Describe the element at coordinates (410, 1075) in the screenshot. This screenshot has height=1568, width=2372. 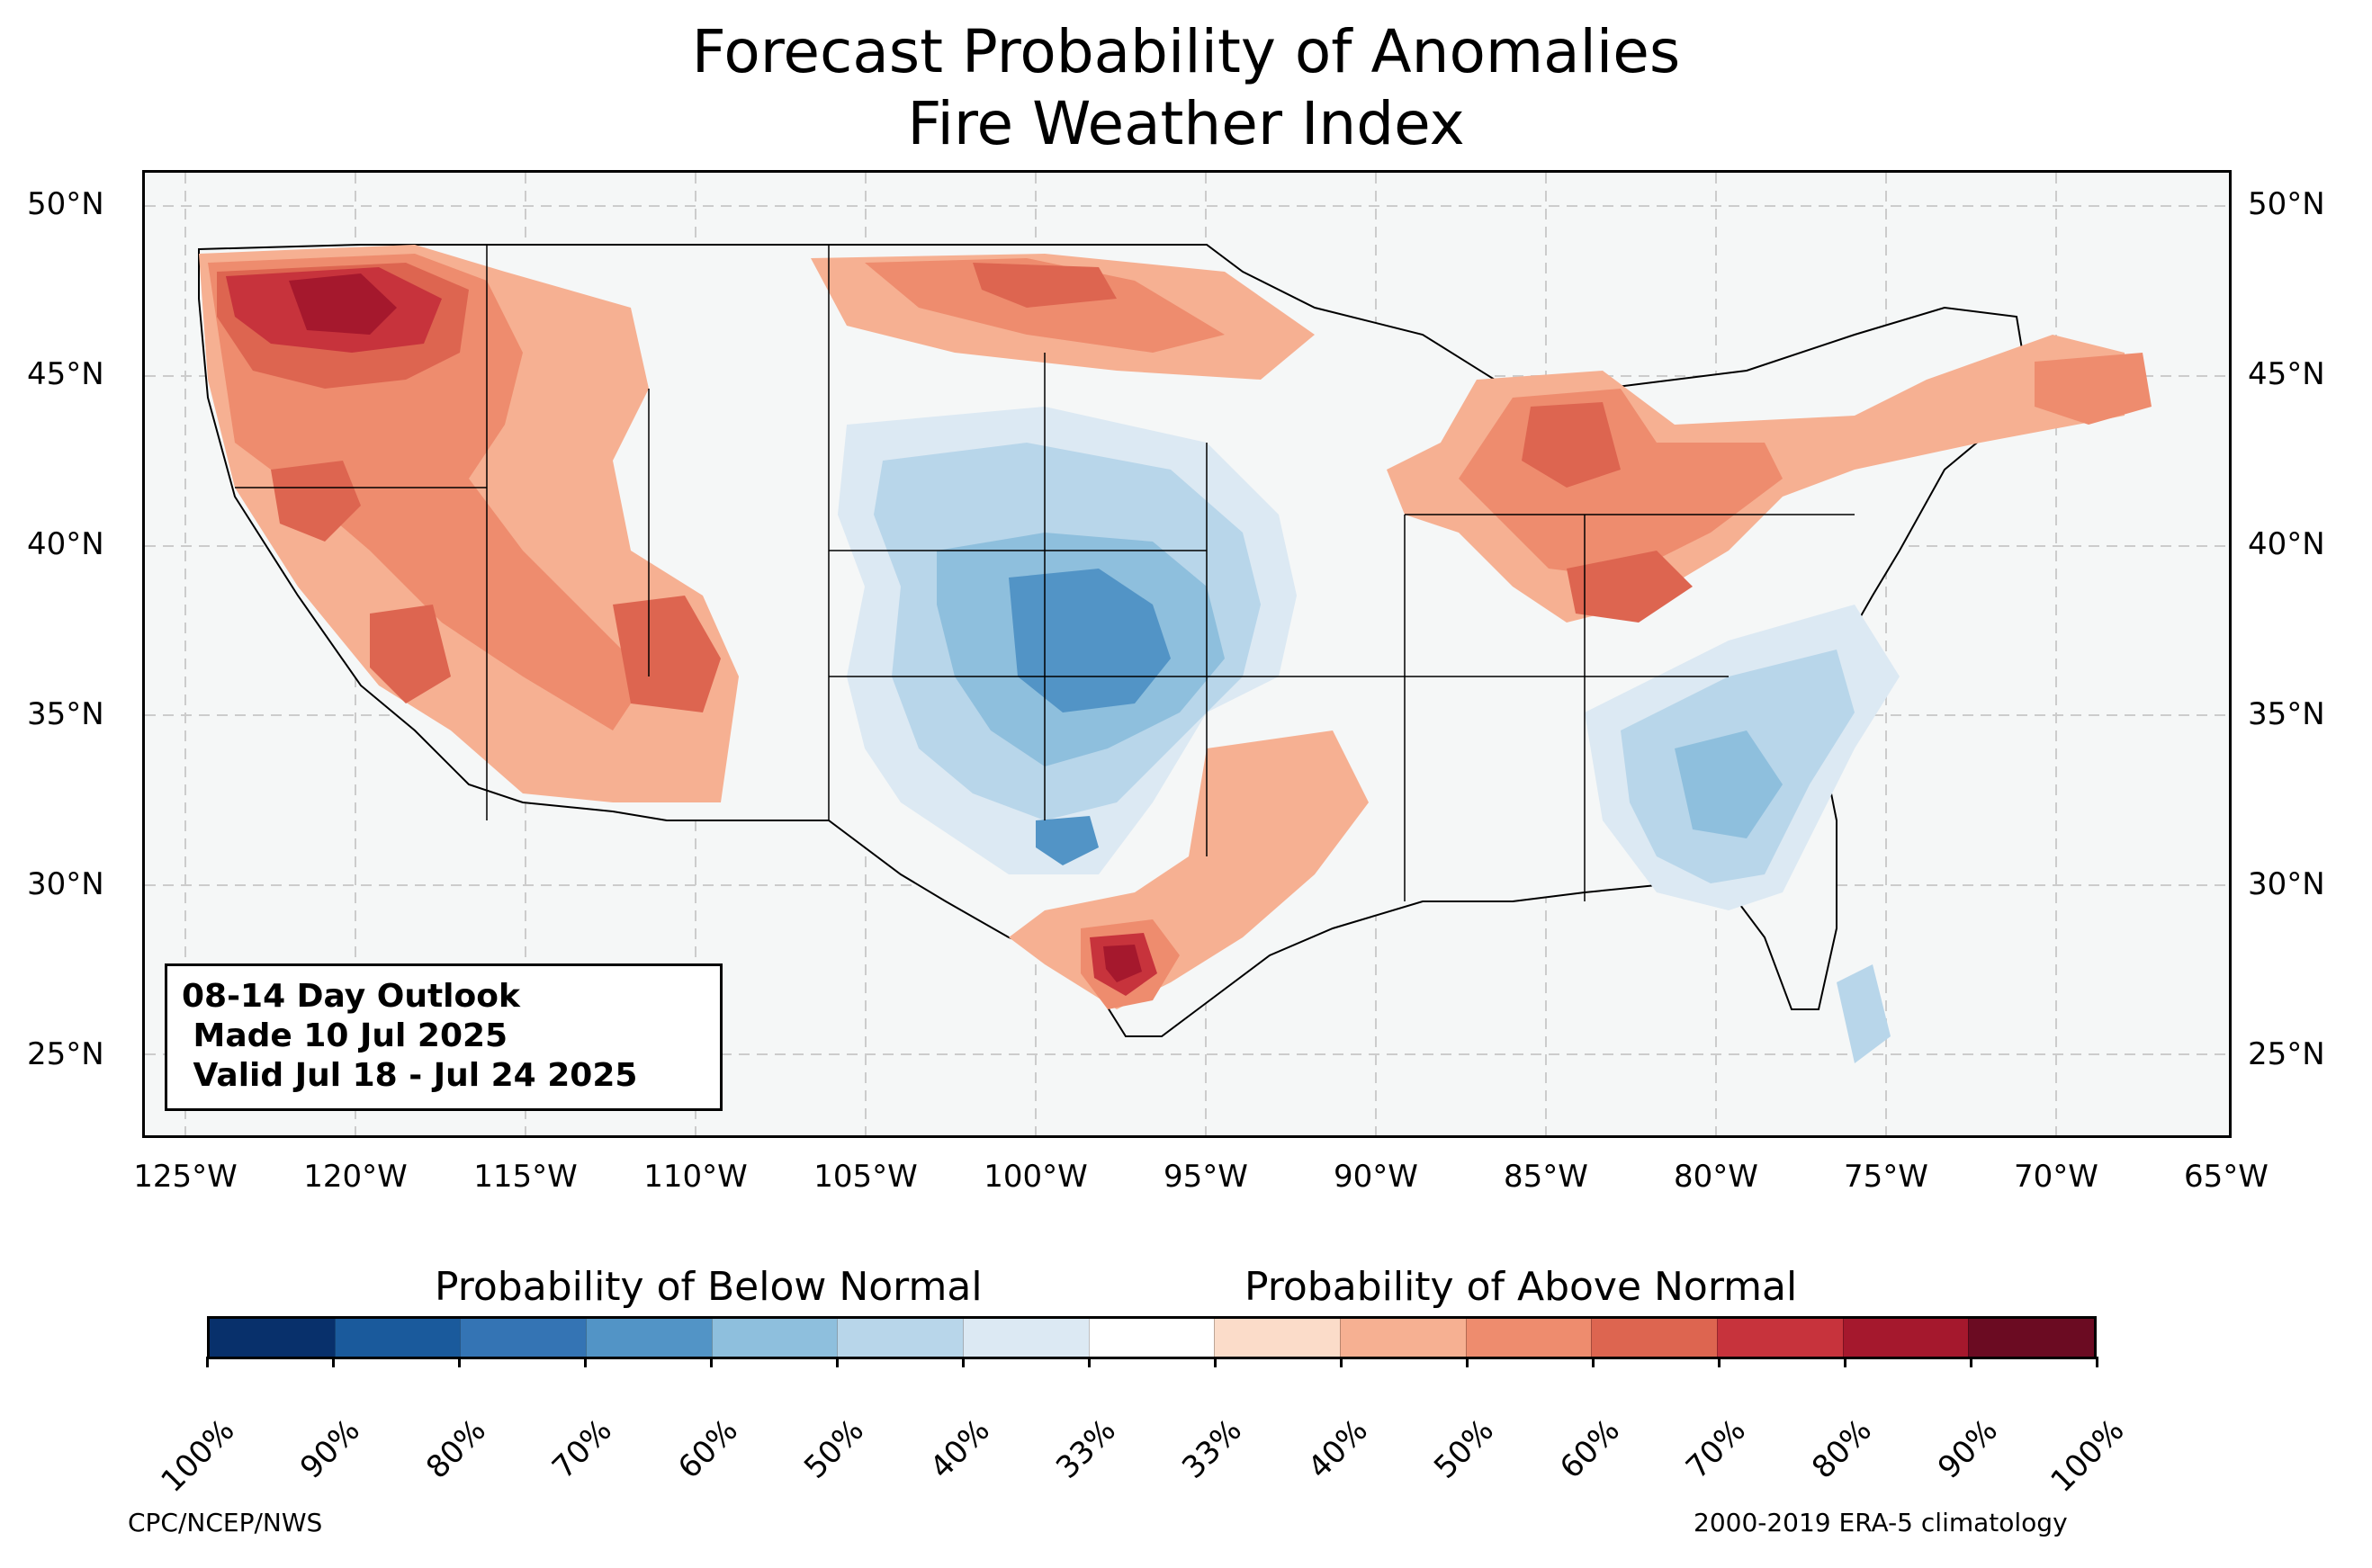
I see `outlook-valid-range: Valid Jul 18 - Jul 24 2025` at that location.